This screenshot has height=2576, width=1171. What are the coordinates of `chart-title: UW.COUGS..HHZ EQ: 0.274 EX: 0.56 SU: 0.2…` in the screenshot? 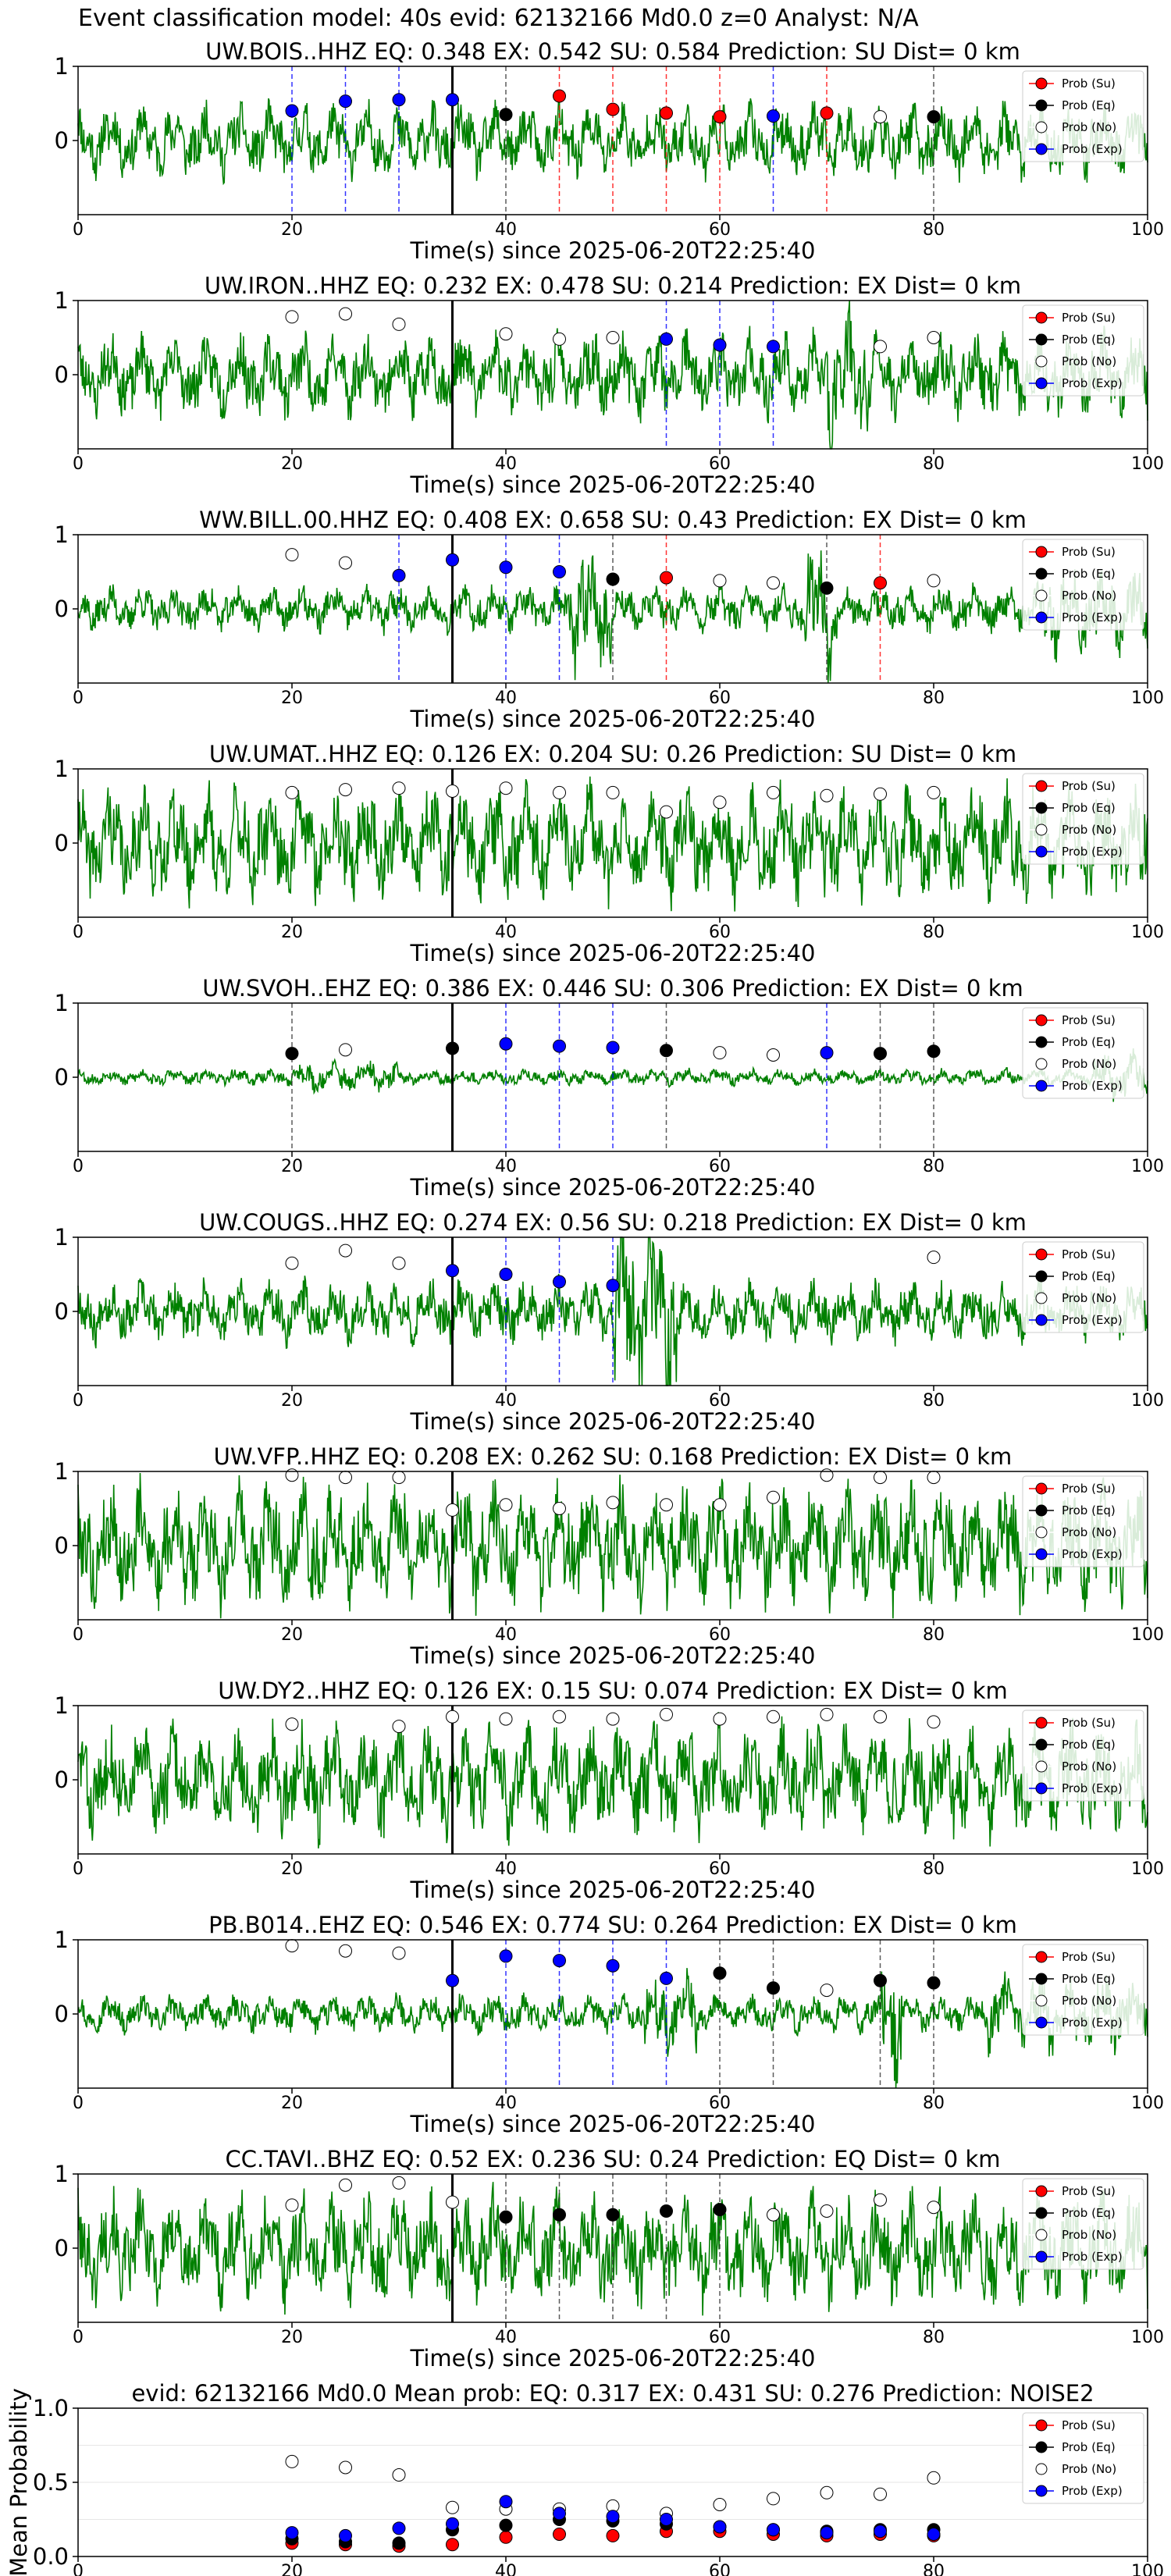 It's located at (613, 1222).